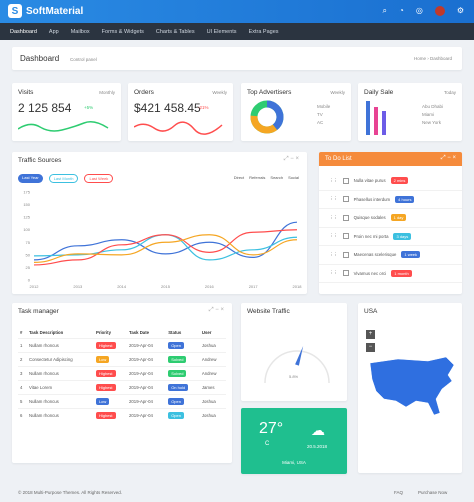 Image resolution: width=474 pixels, height=502 pixels. I want to click on card-title: USA, so click(371, 311).